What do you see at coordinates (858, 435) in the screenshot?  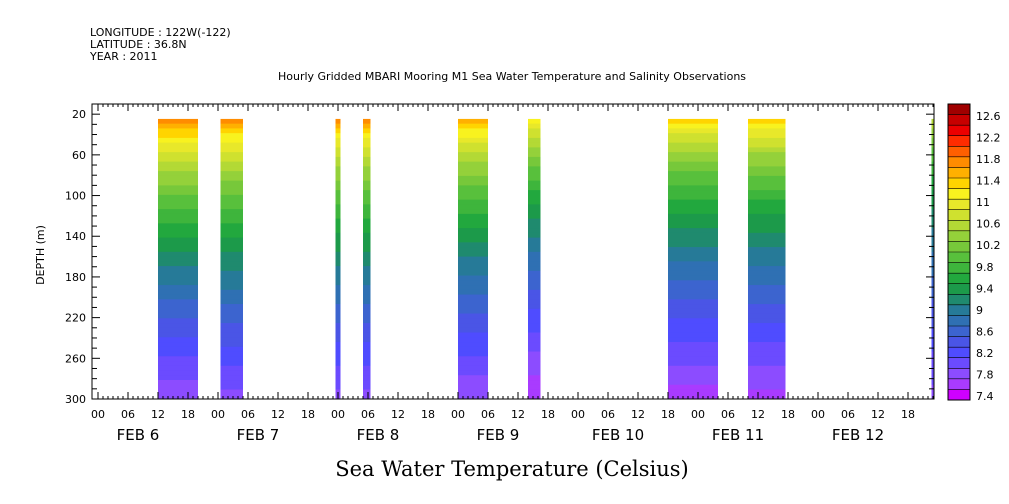 I see `x-day-label: FEB 12` at bounding box center [858, 435].